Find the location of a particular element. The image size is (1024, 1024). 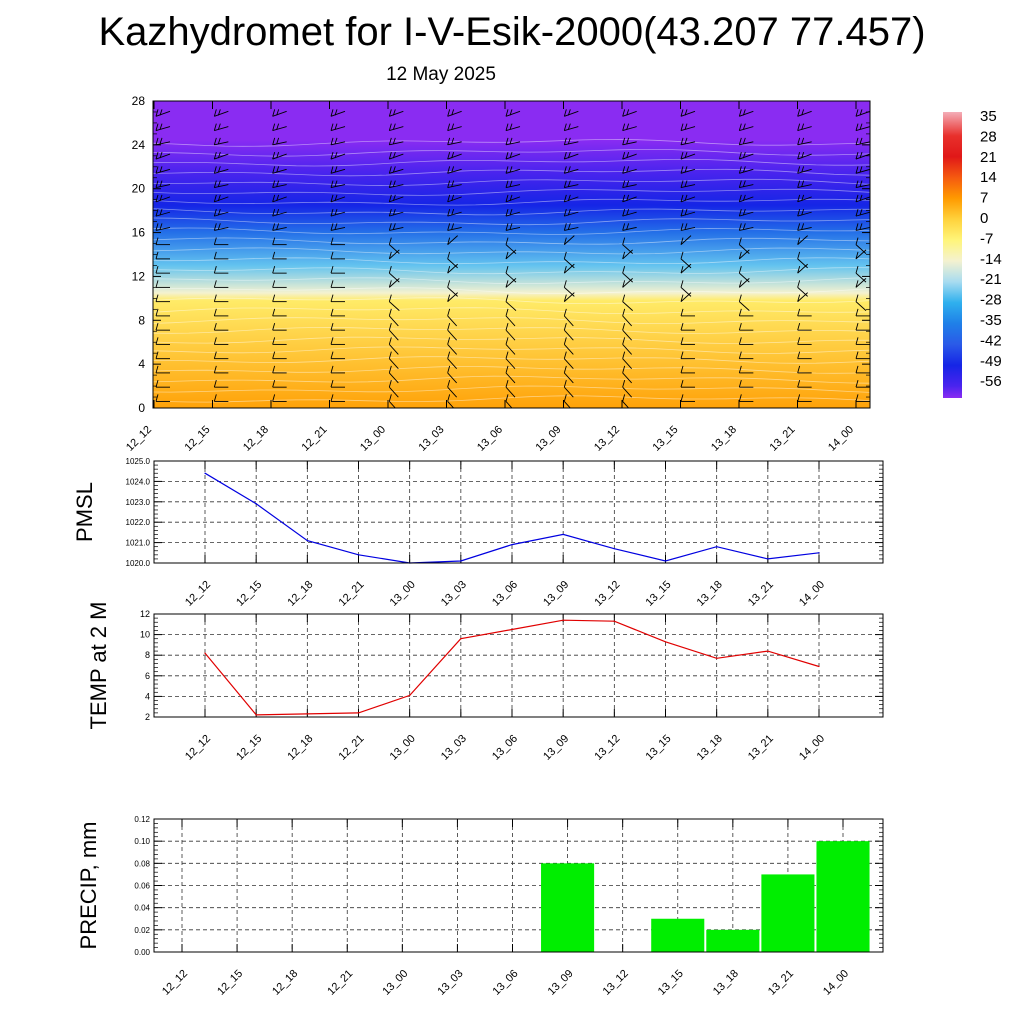

y-tick-label: 0.06 is located at coordinates (142, 886).